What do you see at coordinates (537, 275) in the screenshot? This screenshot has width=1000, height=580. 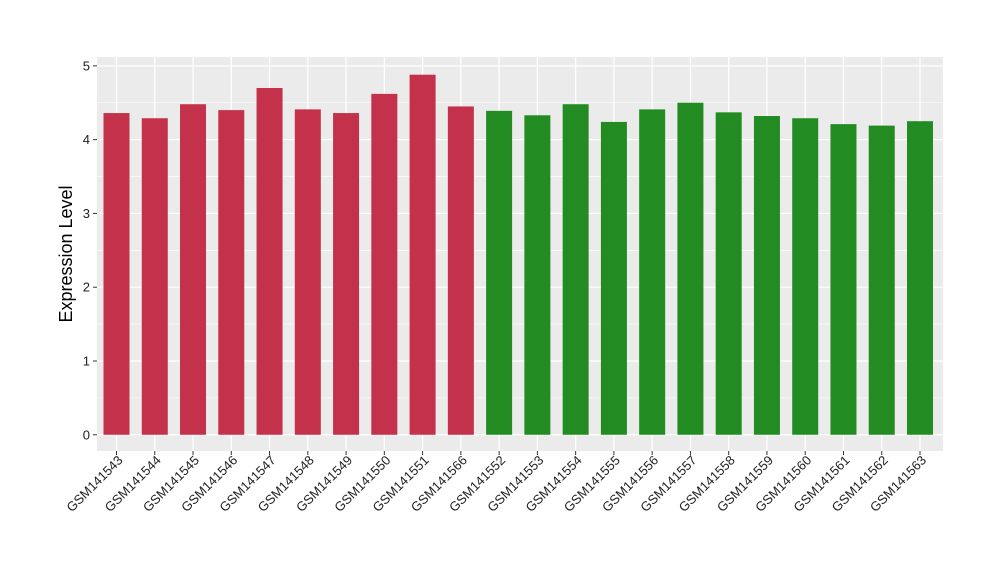 I see `bar-GSM141553` at bounding box center [537, 275].